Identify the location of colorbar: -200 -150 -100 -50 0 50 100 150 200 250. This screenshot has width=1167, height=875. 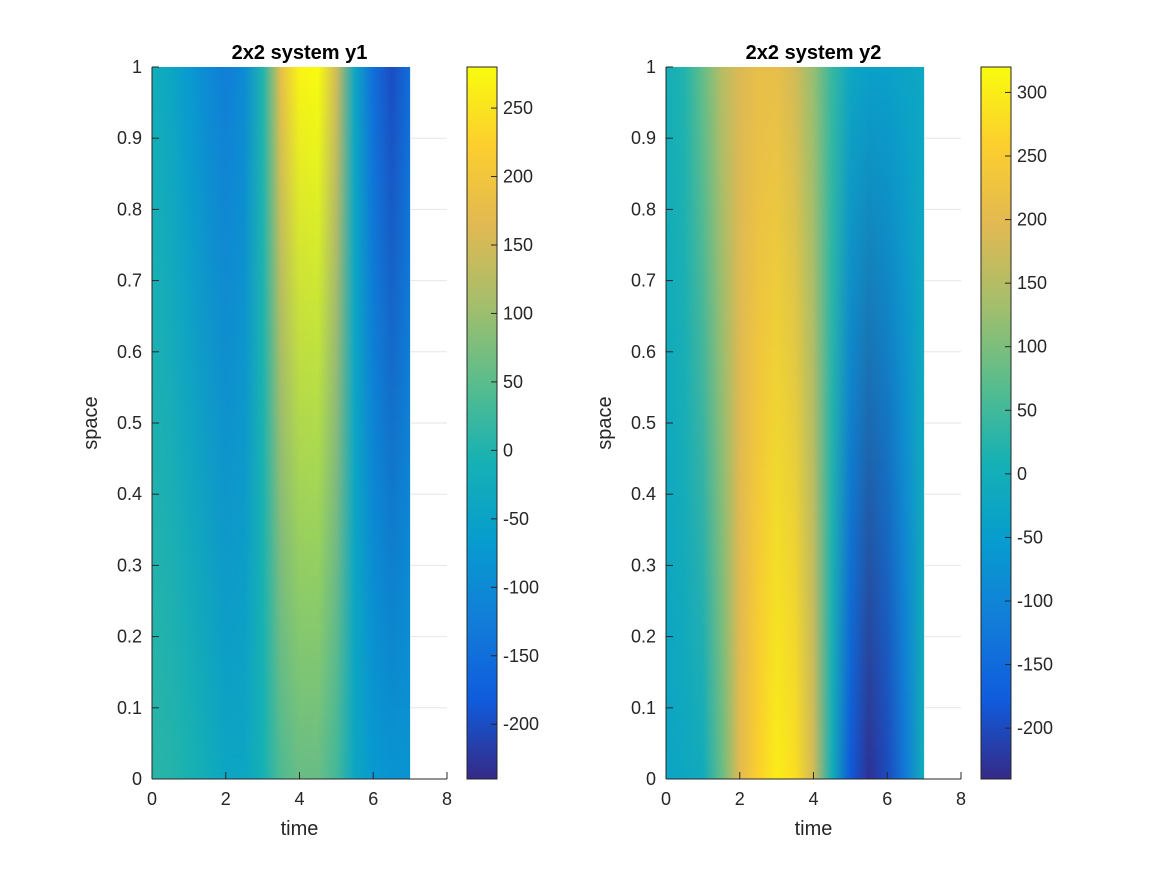
(502, 423).